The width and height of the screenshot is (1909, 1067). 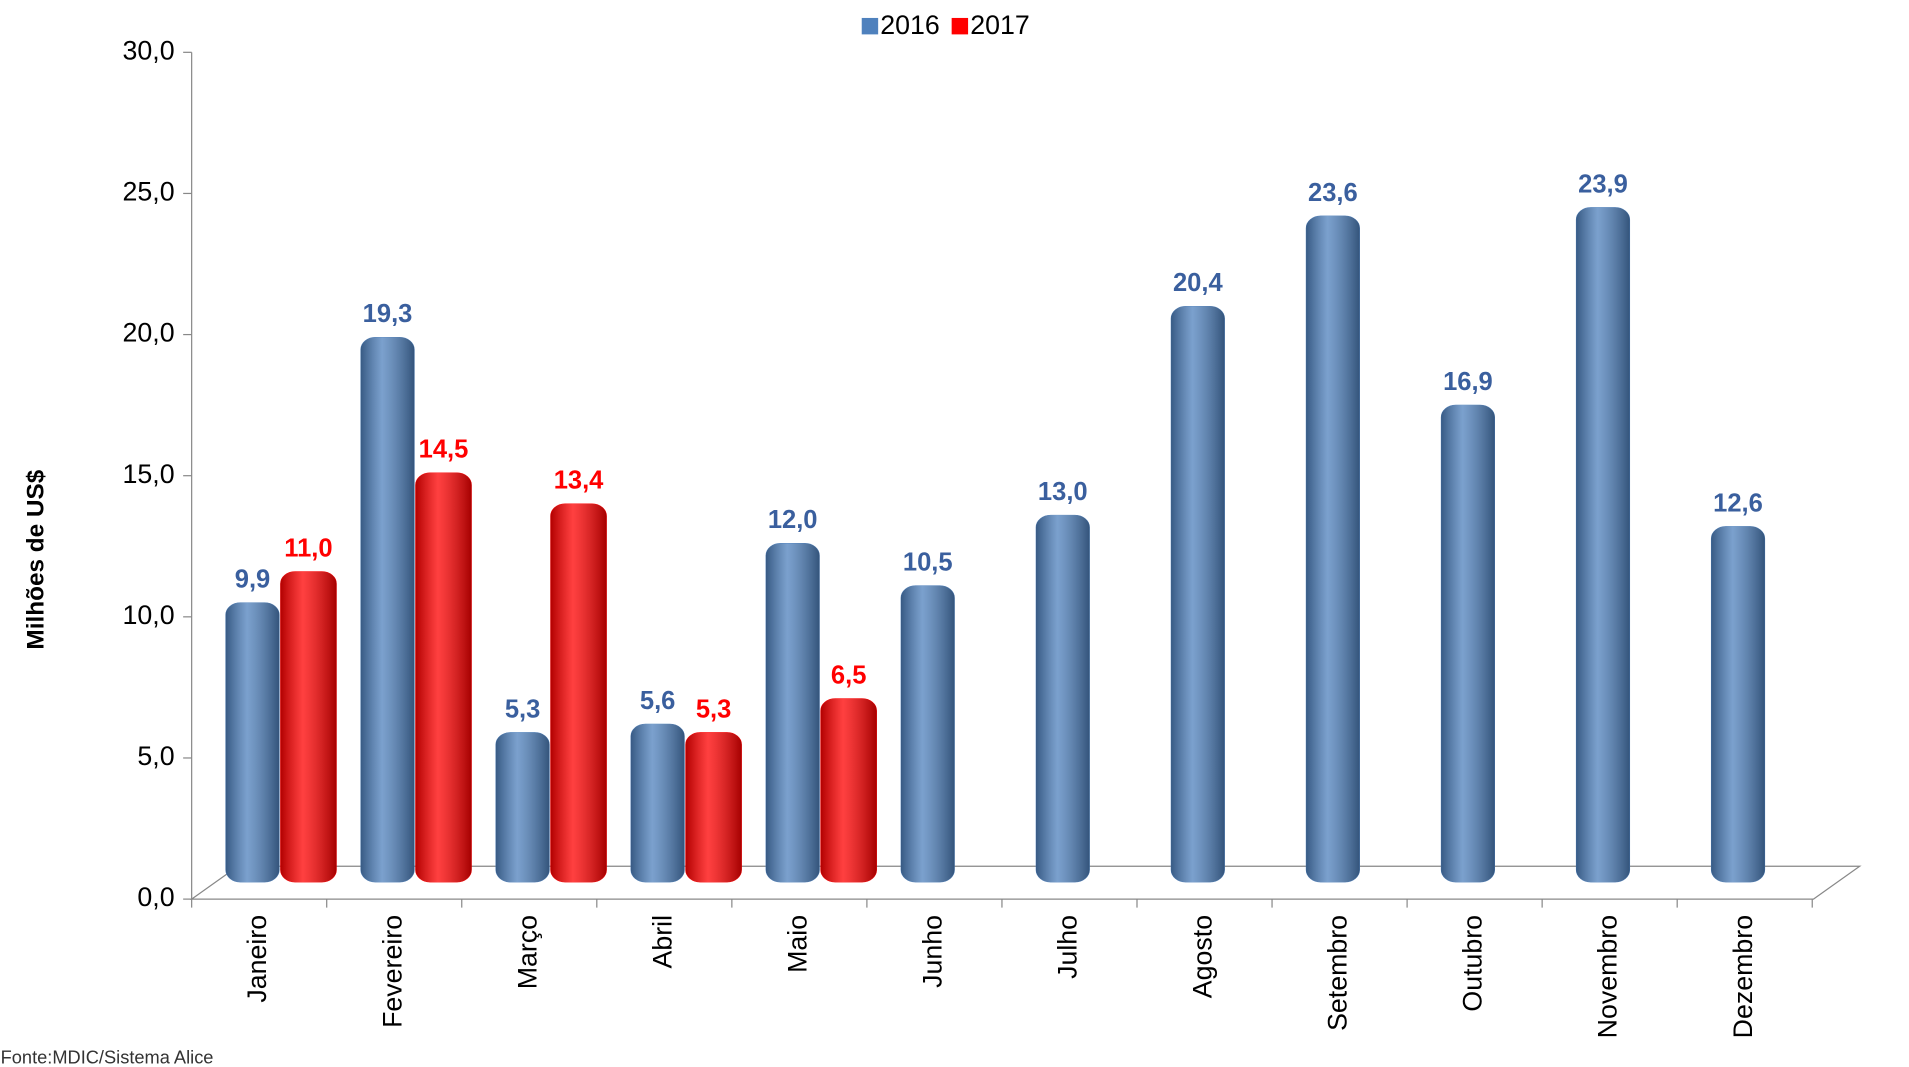 What do you see at coordinates (928, 563) in the screenshot?
I see `data-label: 10,5` at bounding box center [928, 563].